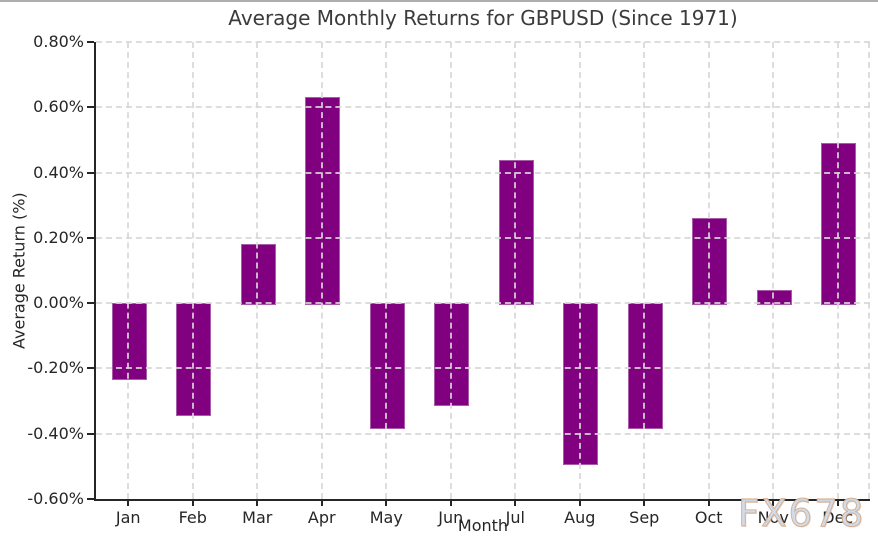 The height and width of the screenshot is (553, 878). What do you see at coordinates (644, 517) in the screenshot?
I see `x-tick-label: Sep` at bounding box center [644, 517].